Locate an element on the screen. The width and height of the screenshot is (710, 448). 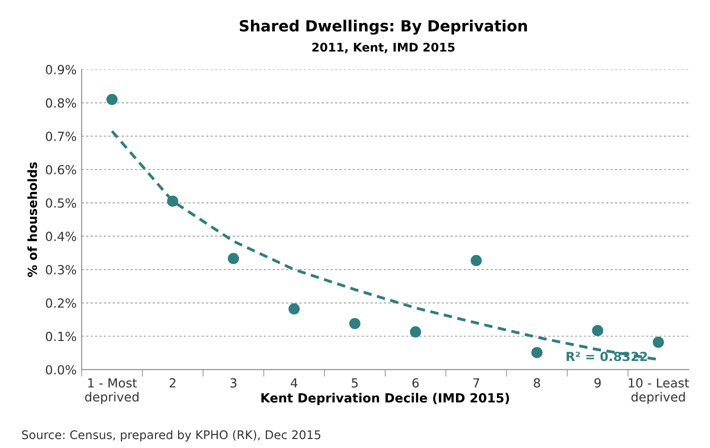
x-tick-label: 9 is located at coordinates (597, 383).